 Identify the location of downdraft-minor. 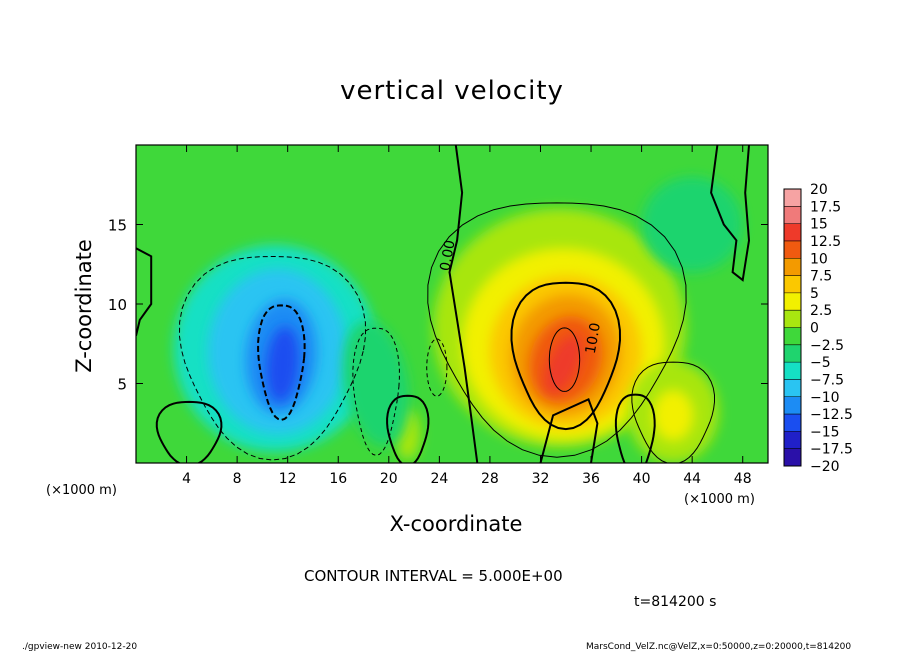
(376, 383).